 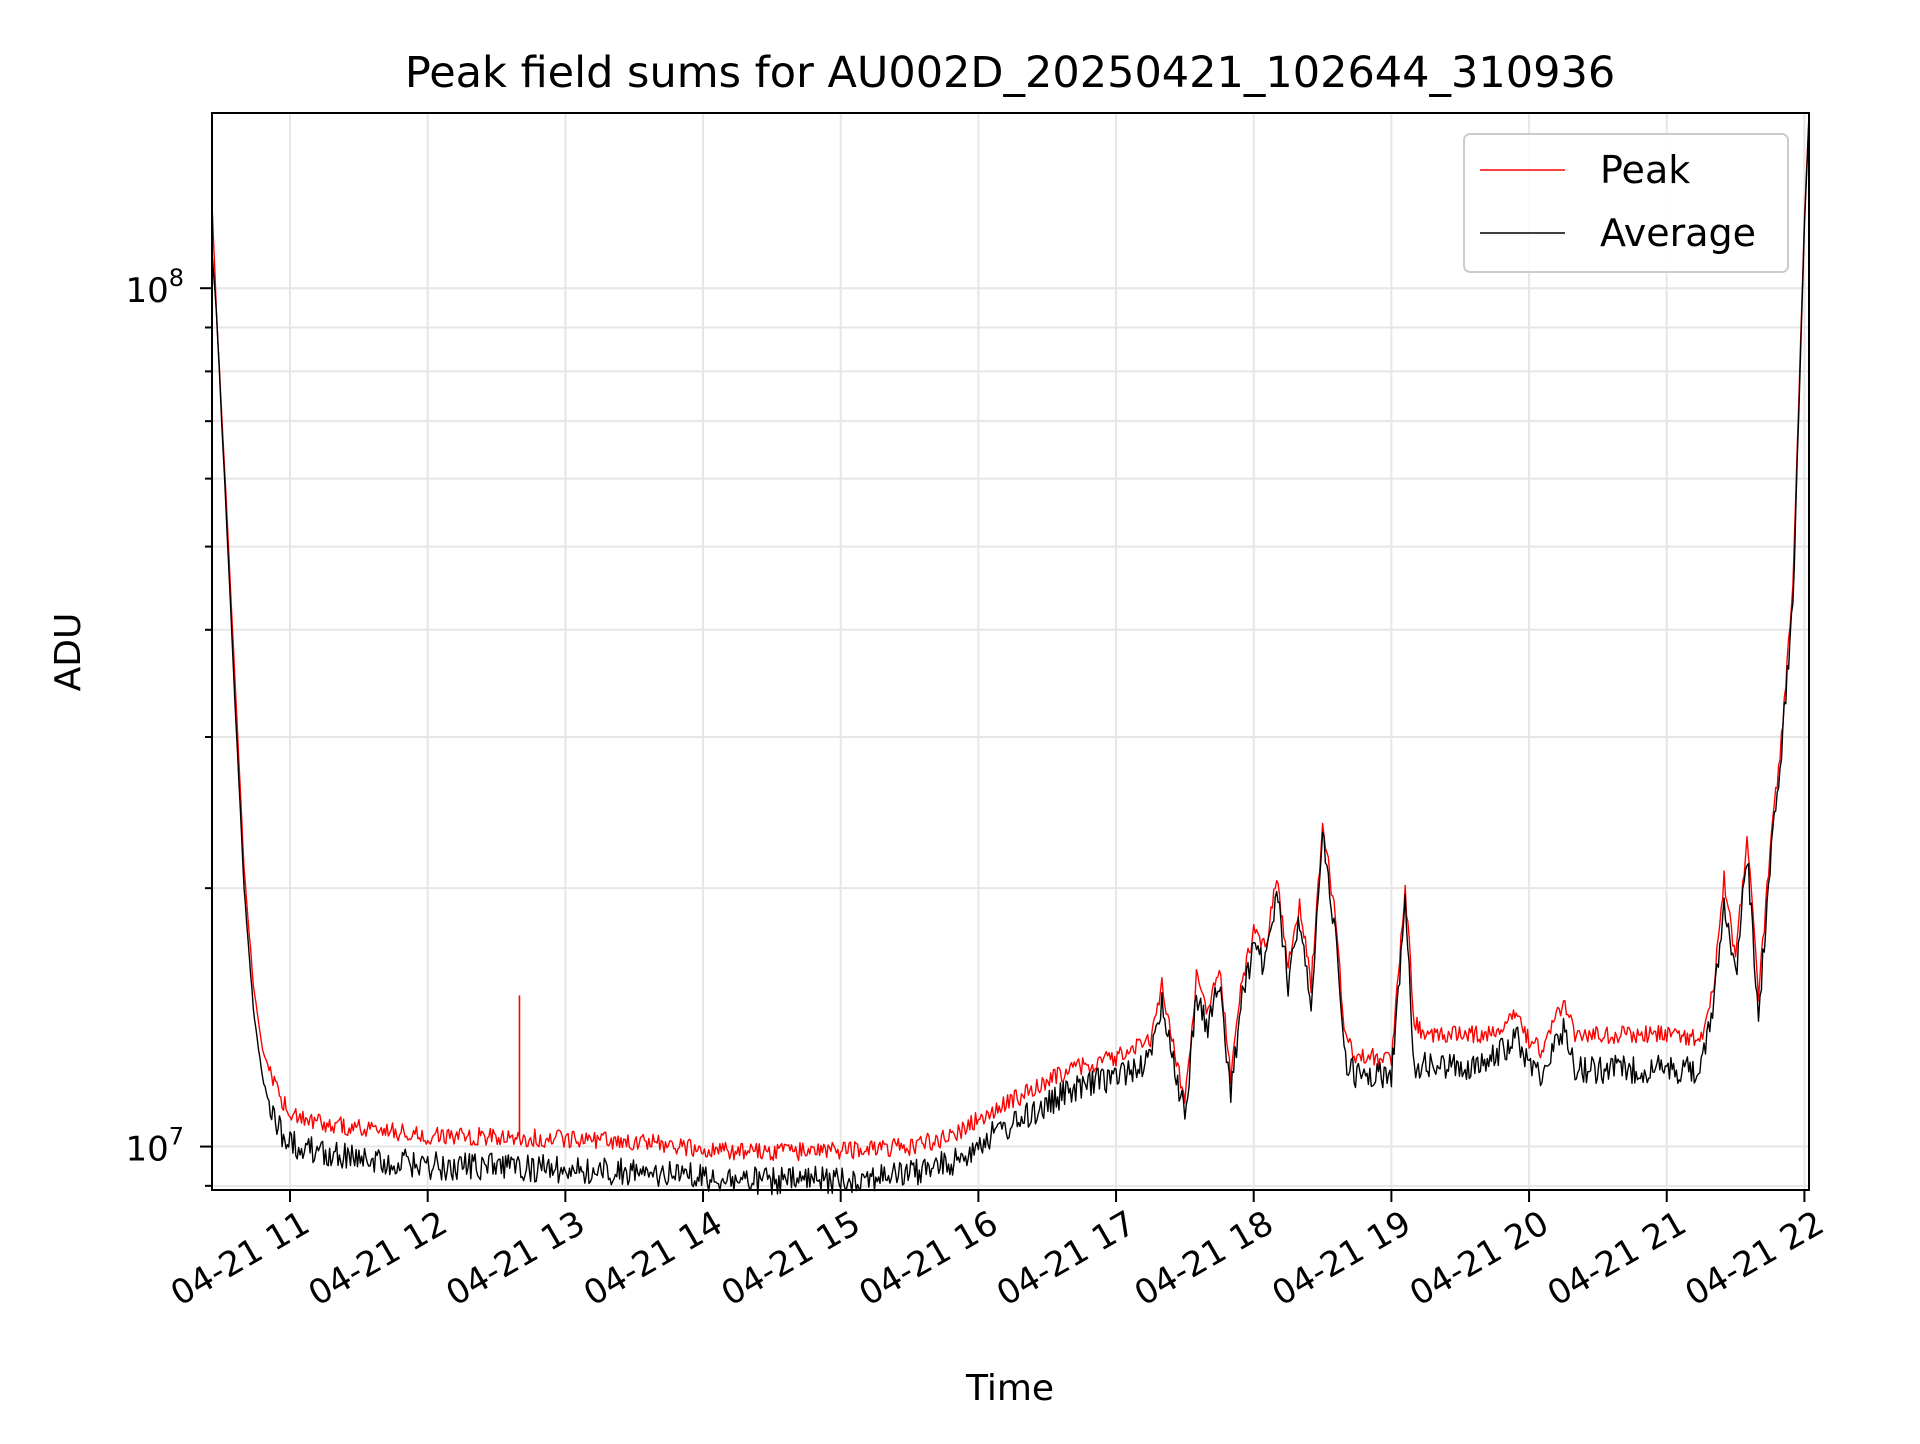 I want to click on x-axis-label: Time, so click(x=1009, y=1388).